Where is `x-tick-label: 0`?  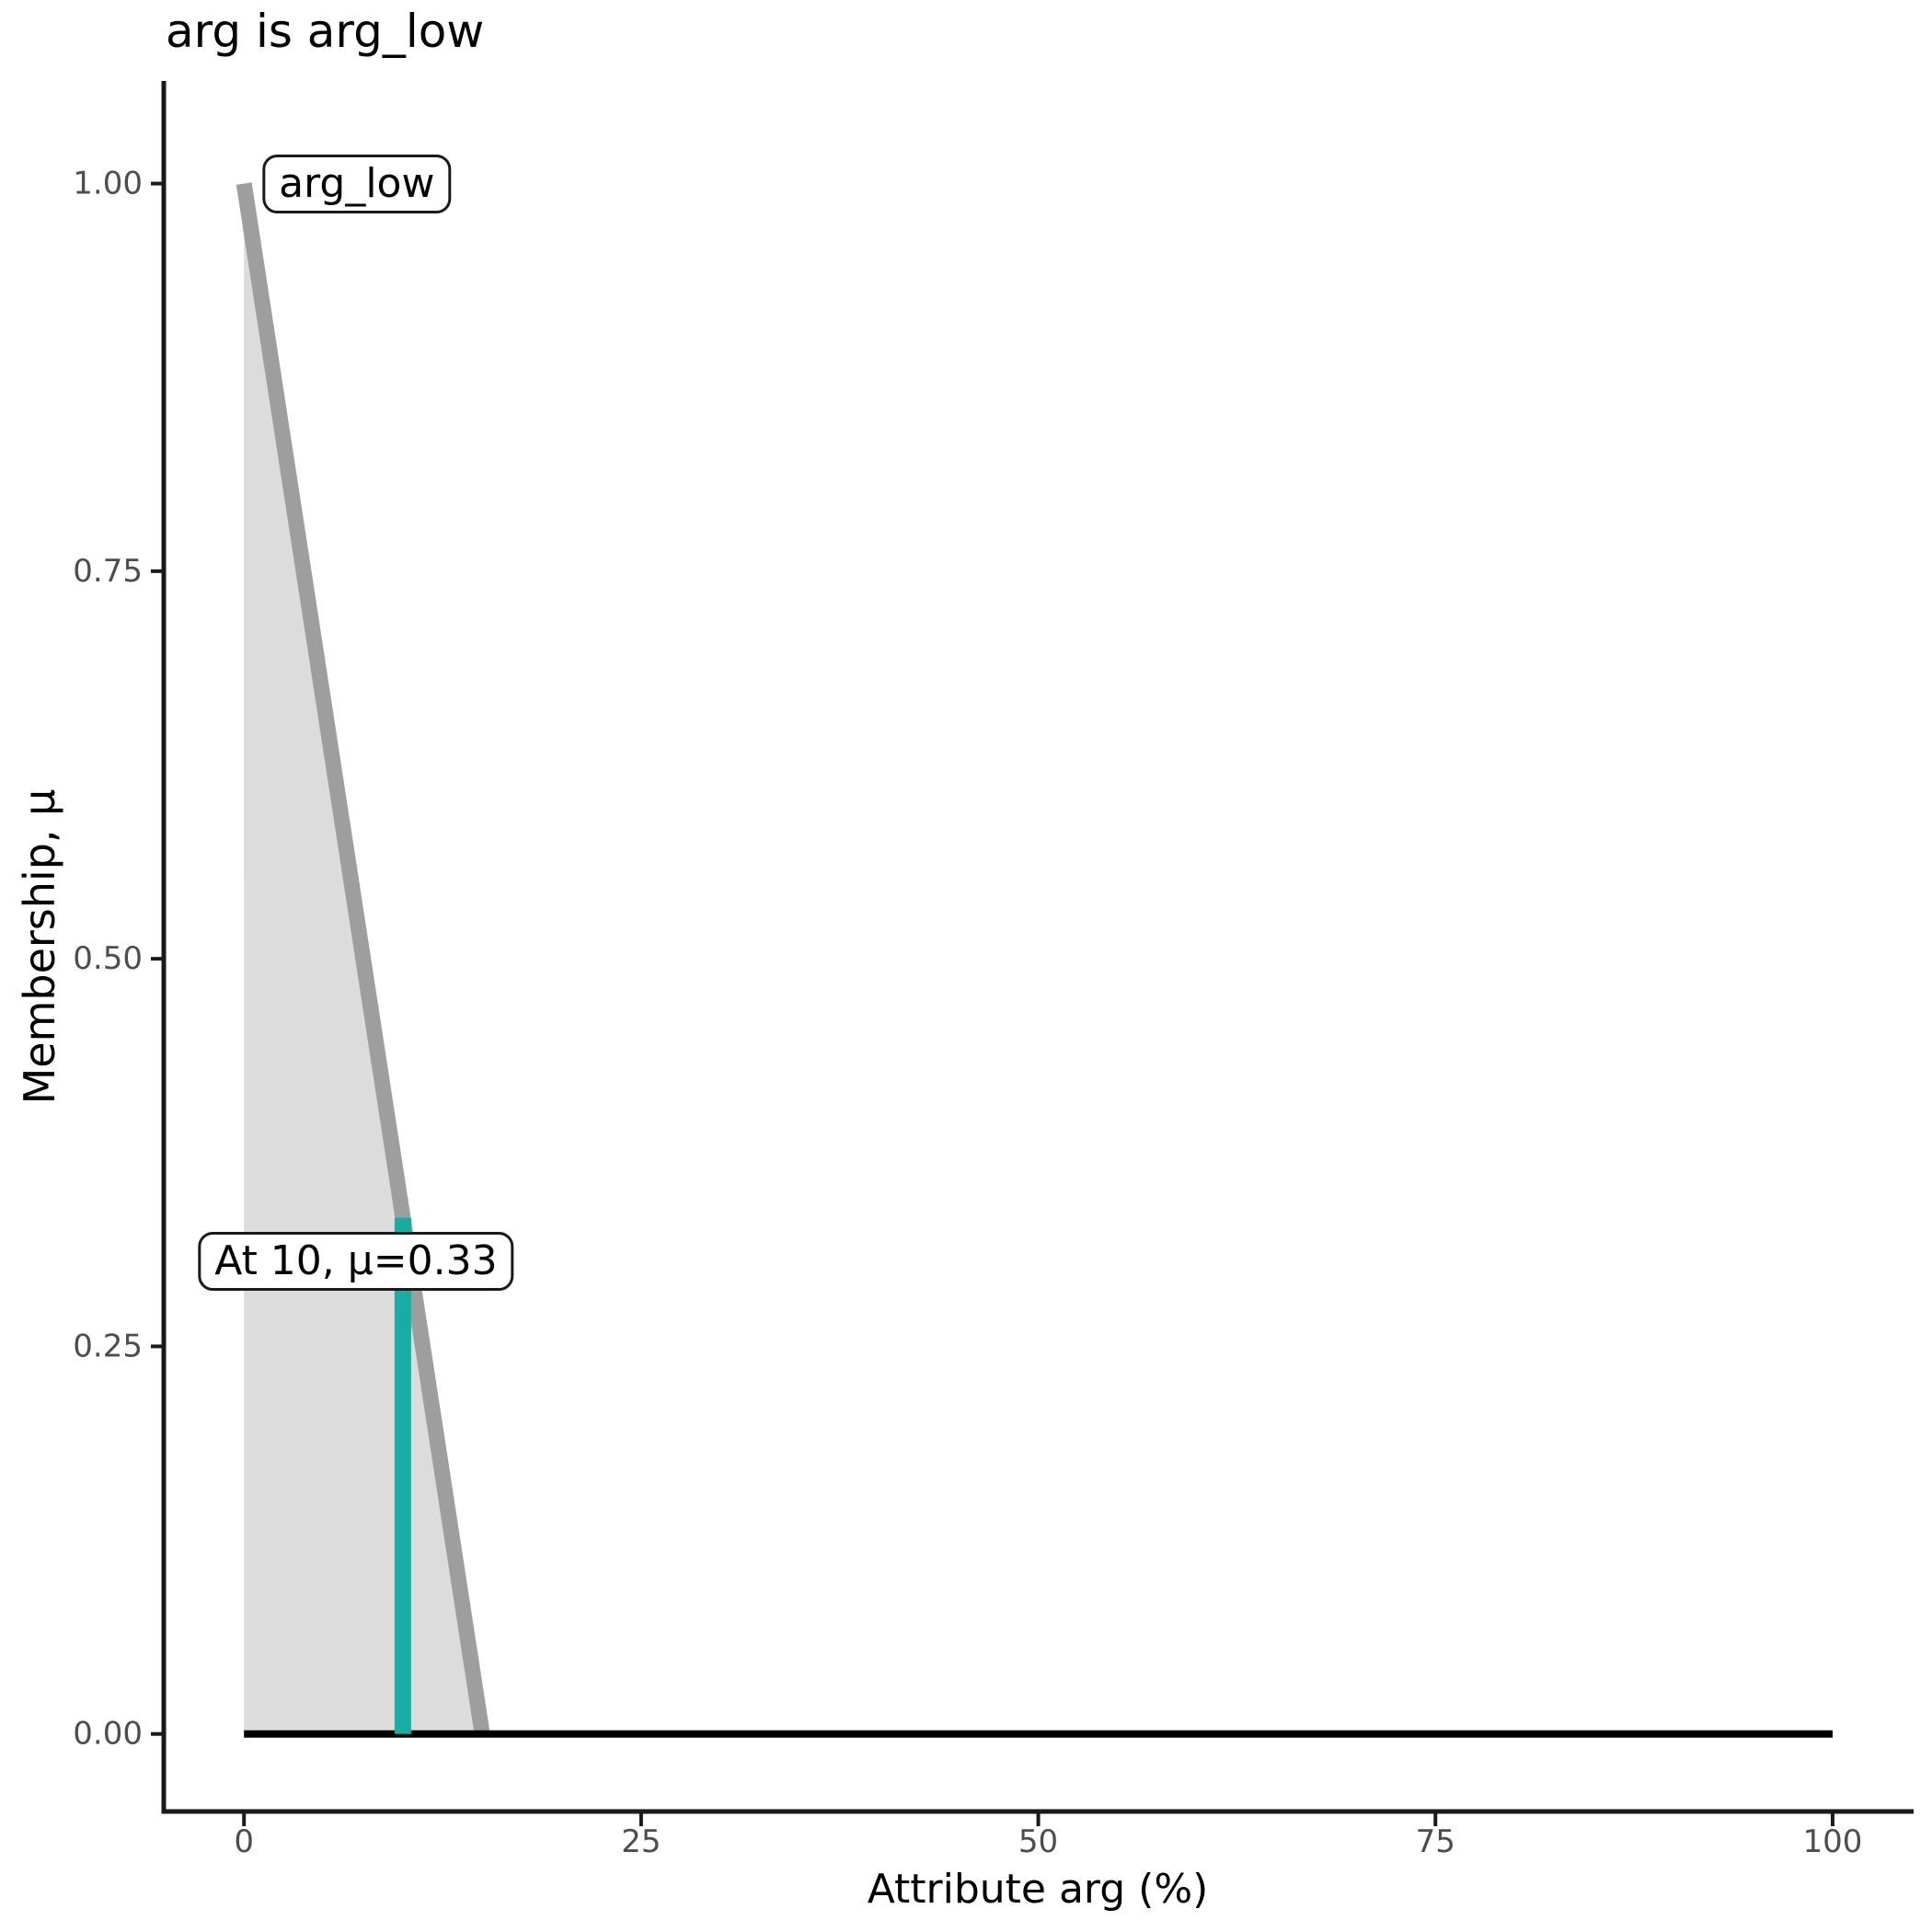 x-tick-label: 0 is located at coordinates (244, 1841).